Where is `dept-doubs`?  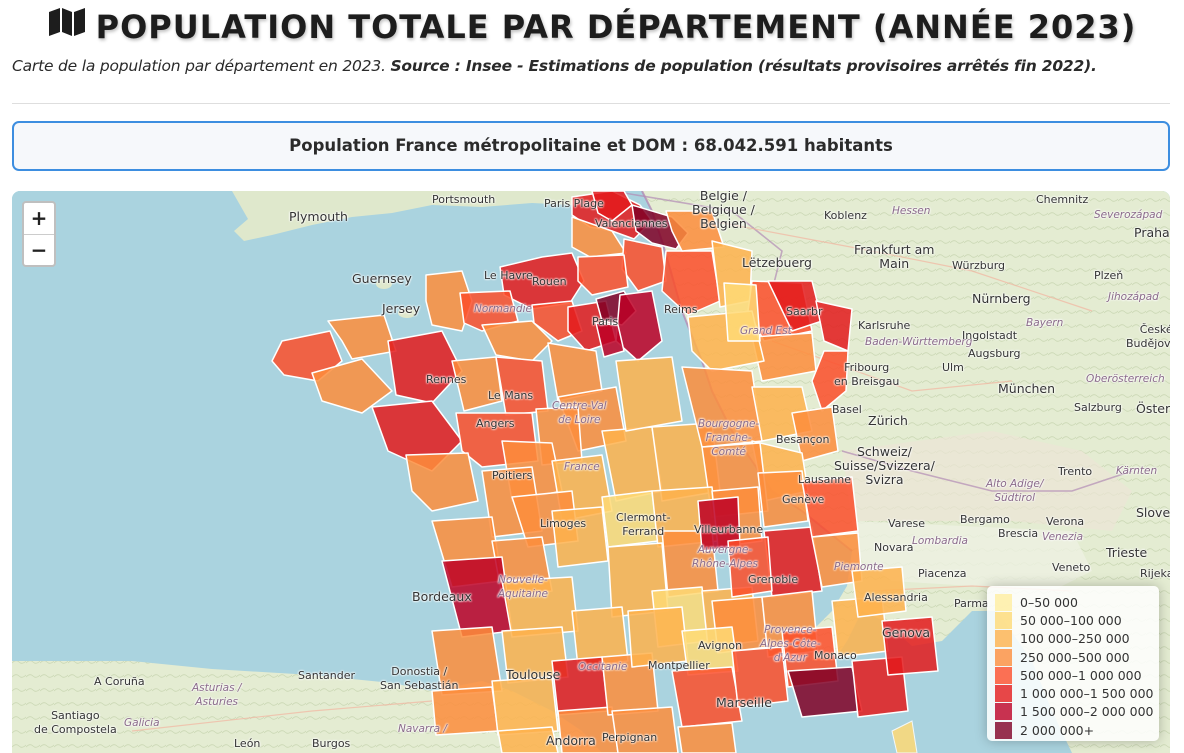
dept-doubs is located at coordinates (815, 434).